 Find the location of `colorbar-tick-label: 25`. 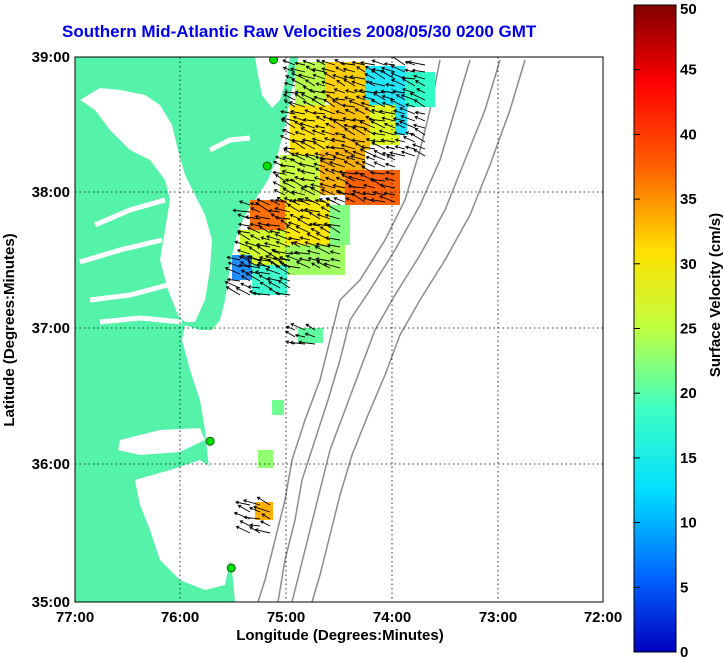

colorbar-tick-label: 25 is located at coordinates (688, 329).